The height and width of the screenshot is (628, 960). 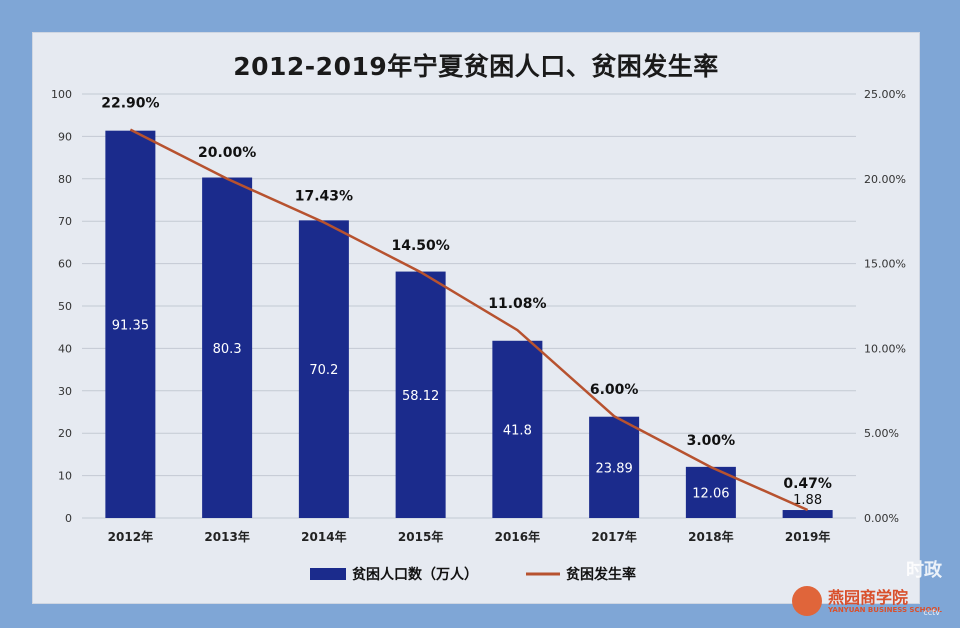 What do you see at coordinates (226, 536) in the screenshot?
I see `x-category-label: 2013年` at bounding box center [226, 536].